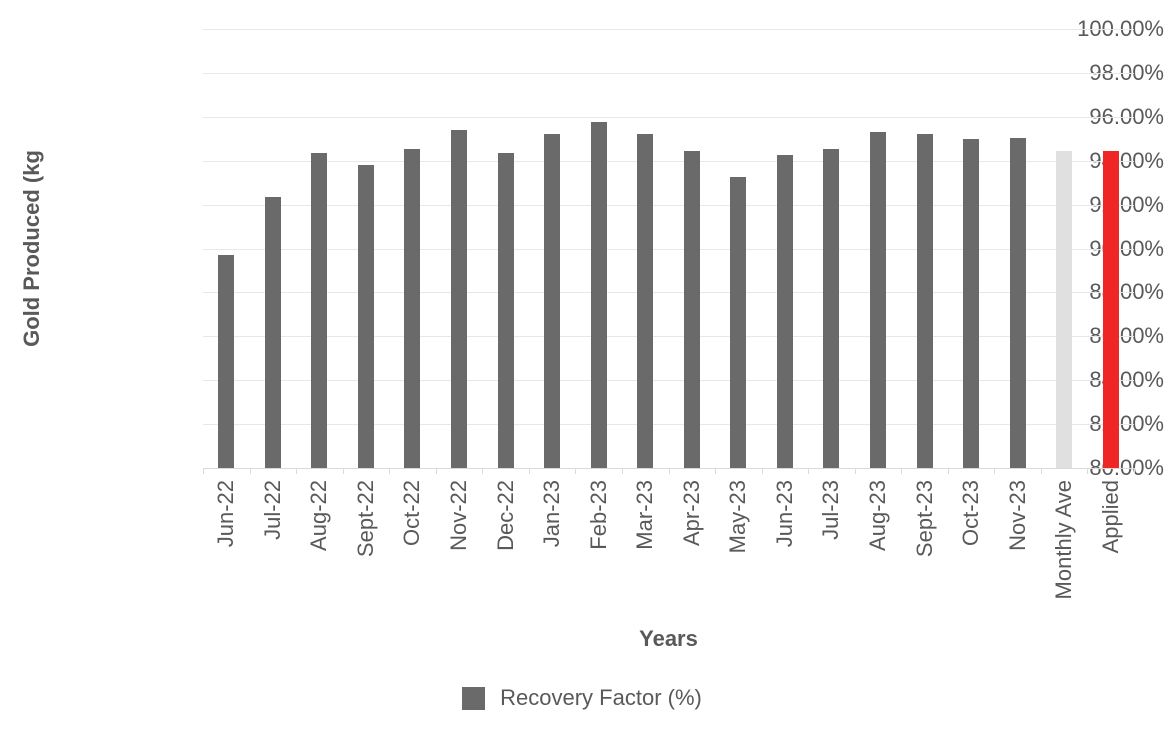  What do you see at coordinates (1064, 540) in the screenshot?
I see `x-tick-label-monthly-ave: Monthly Ave` at bounding box center [1064, 540].